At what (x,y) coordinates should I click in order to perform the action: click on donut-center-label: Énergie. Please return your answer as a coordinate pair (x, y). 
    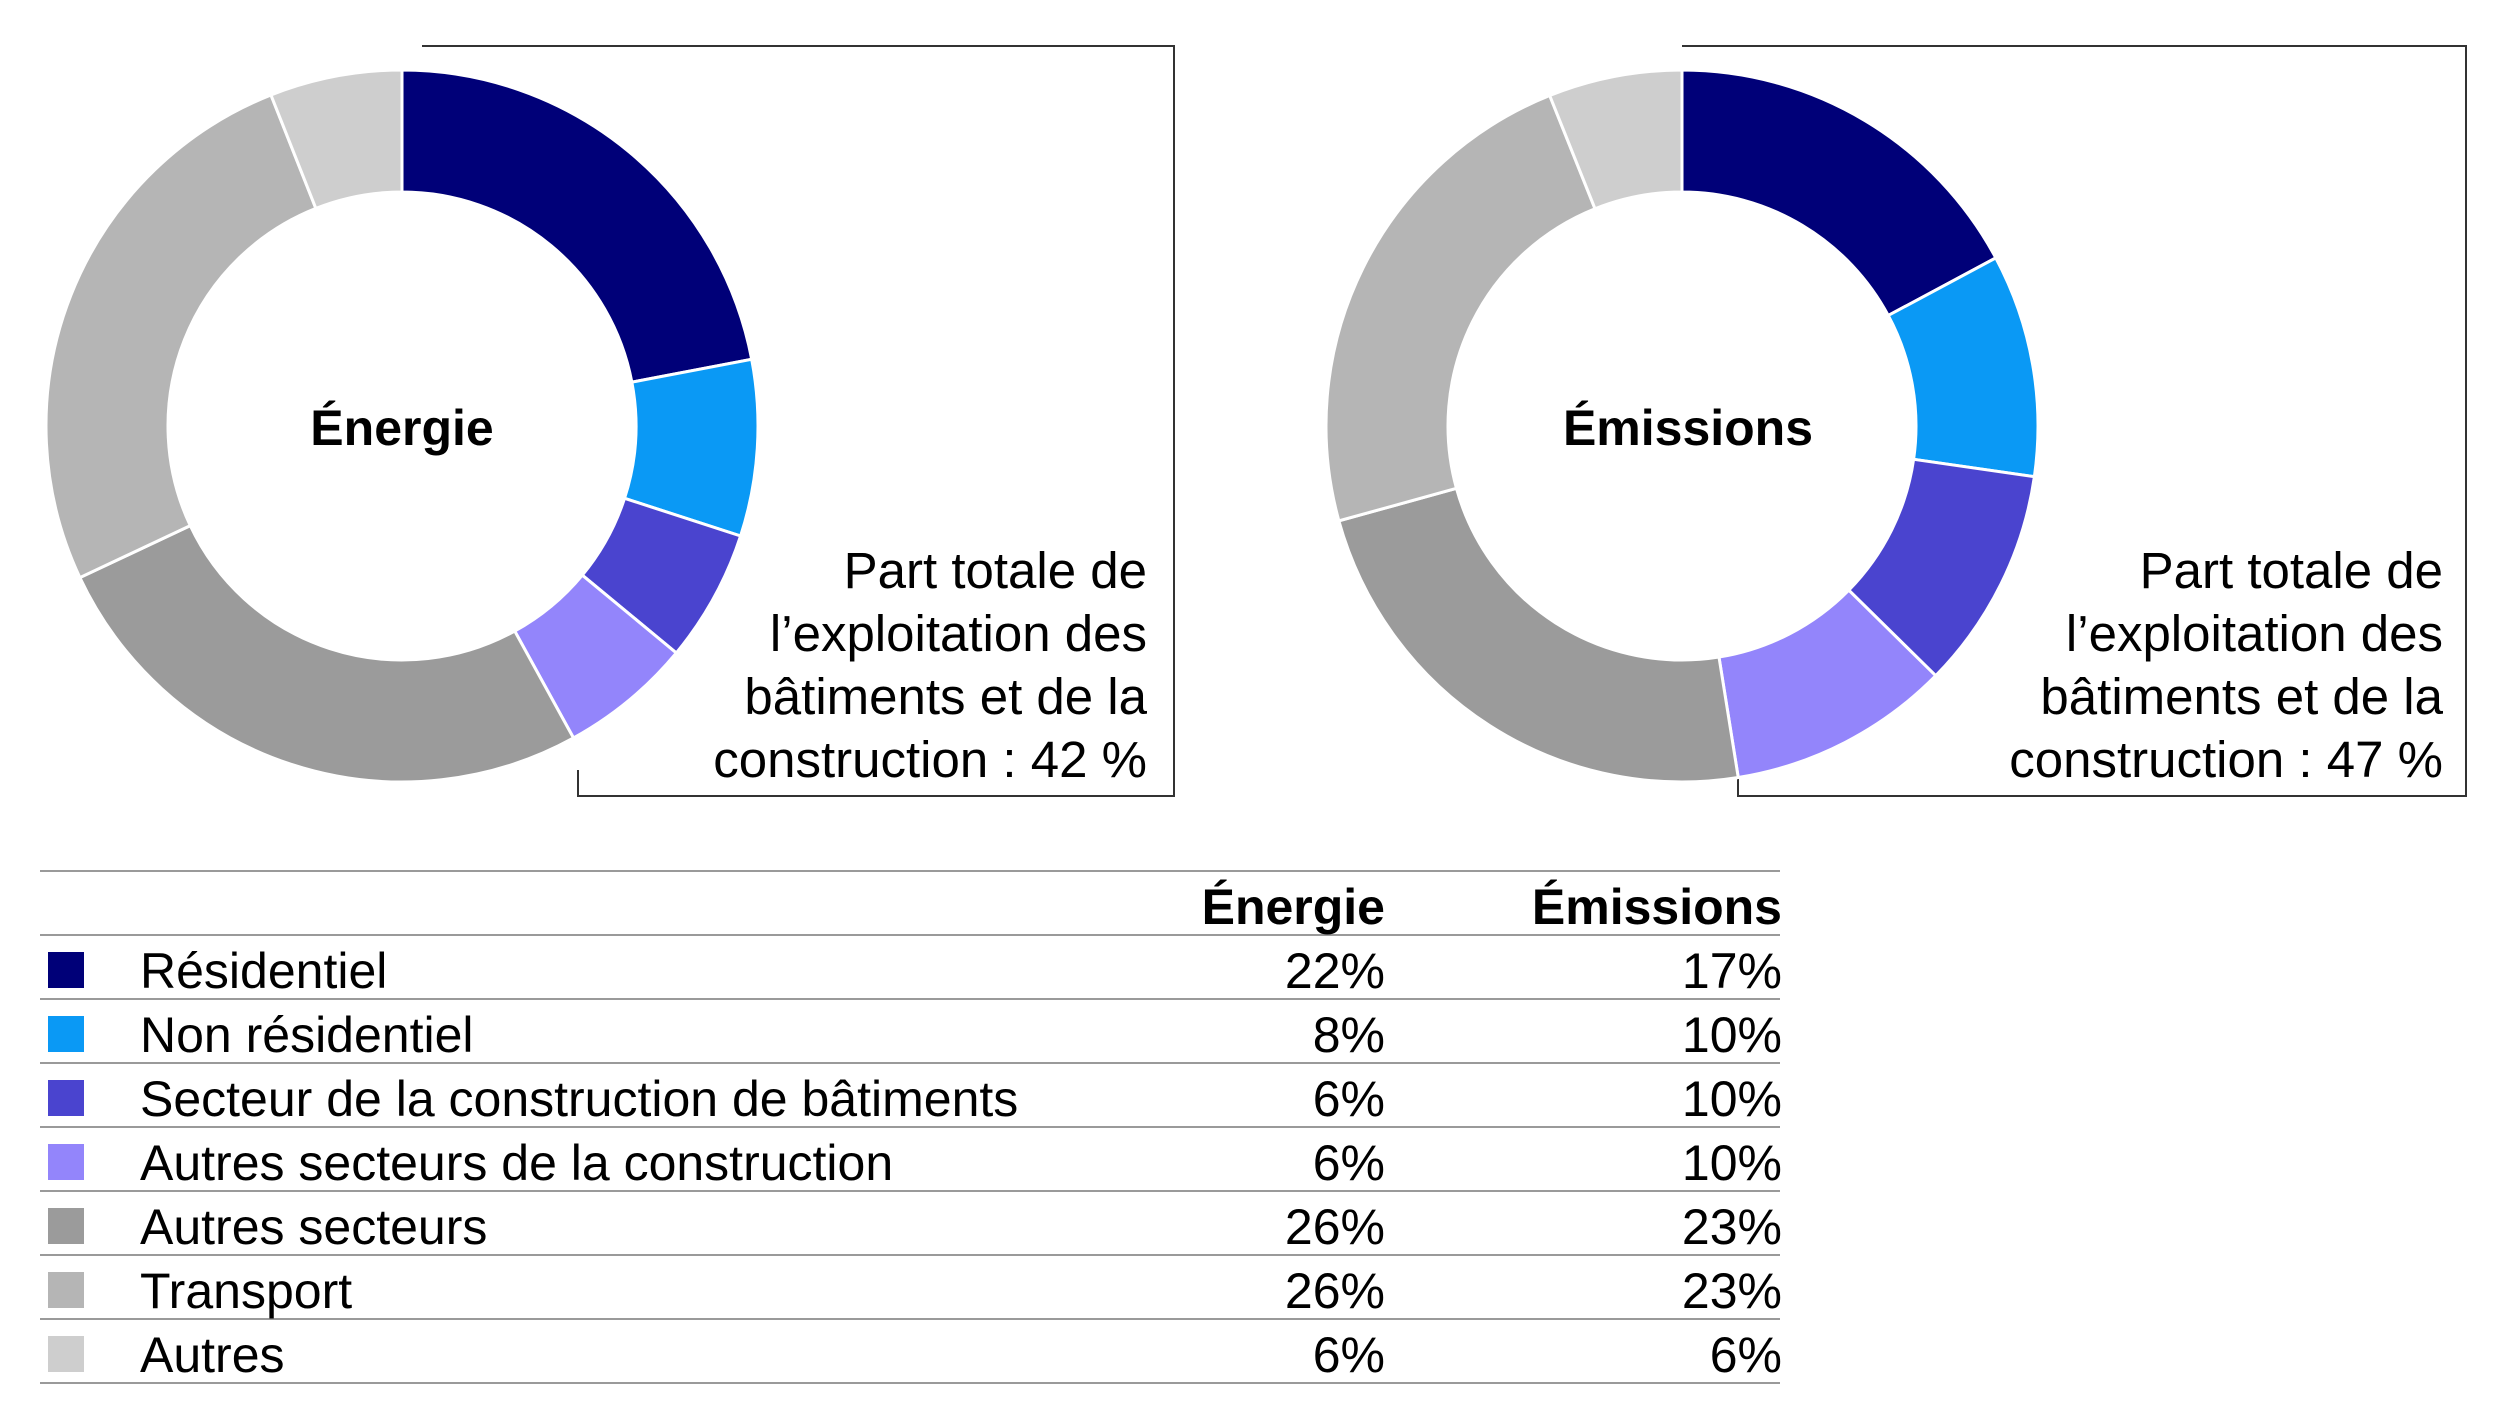
    Looking at the image, I should click on (401, 428).